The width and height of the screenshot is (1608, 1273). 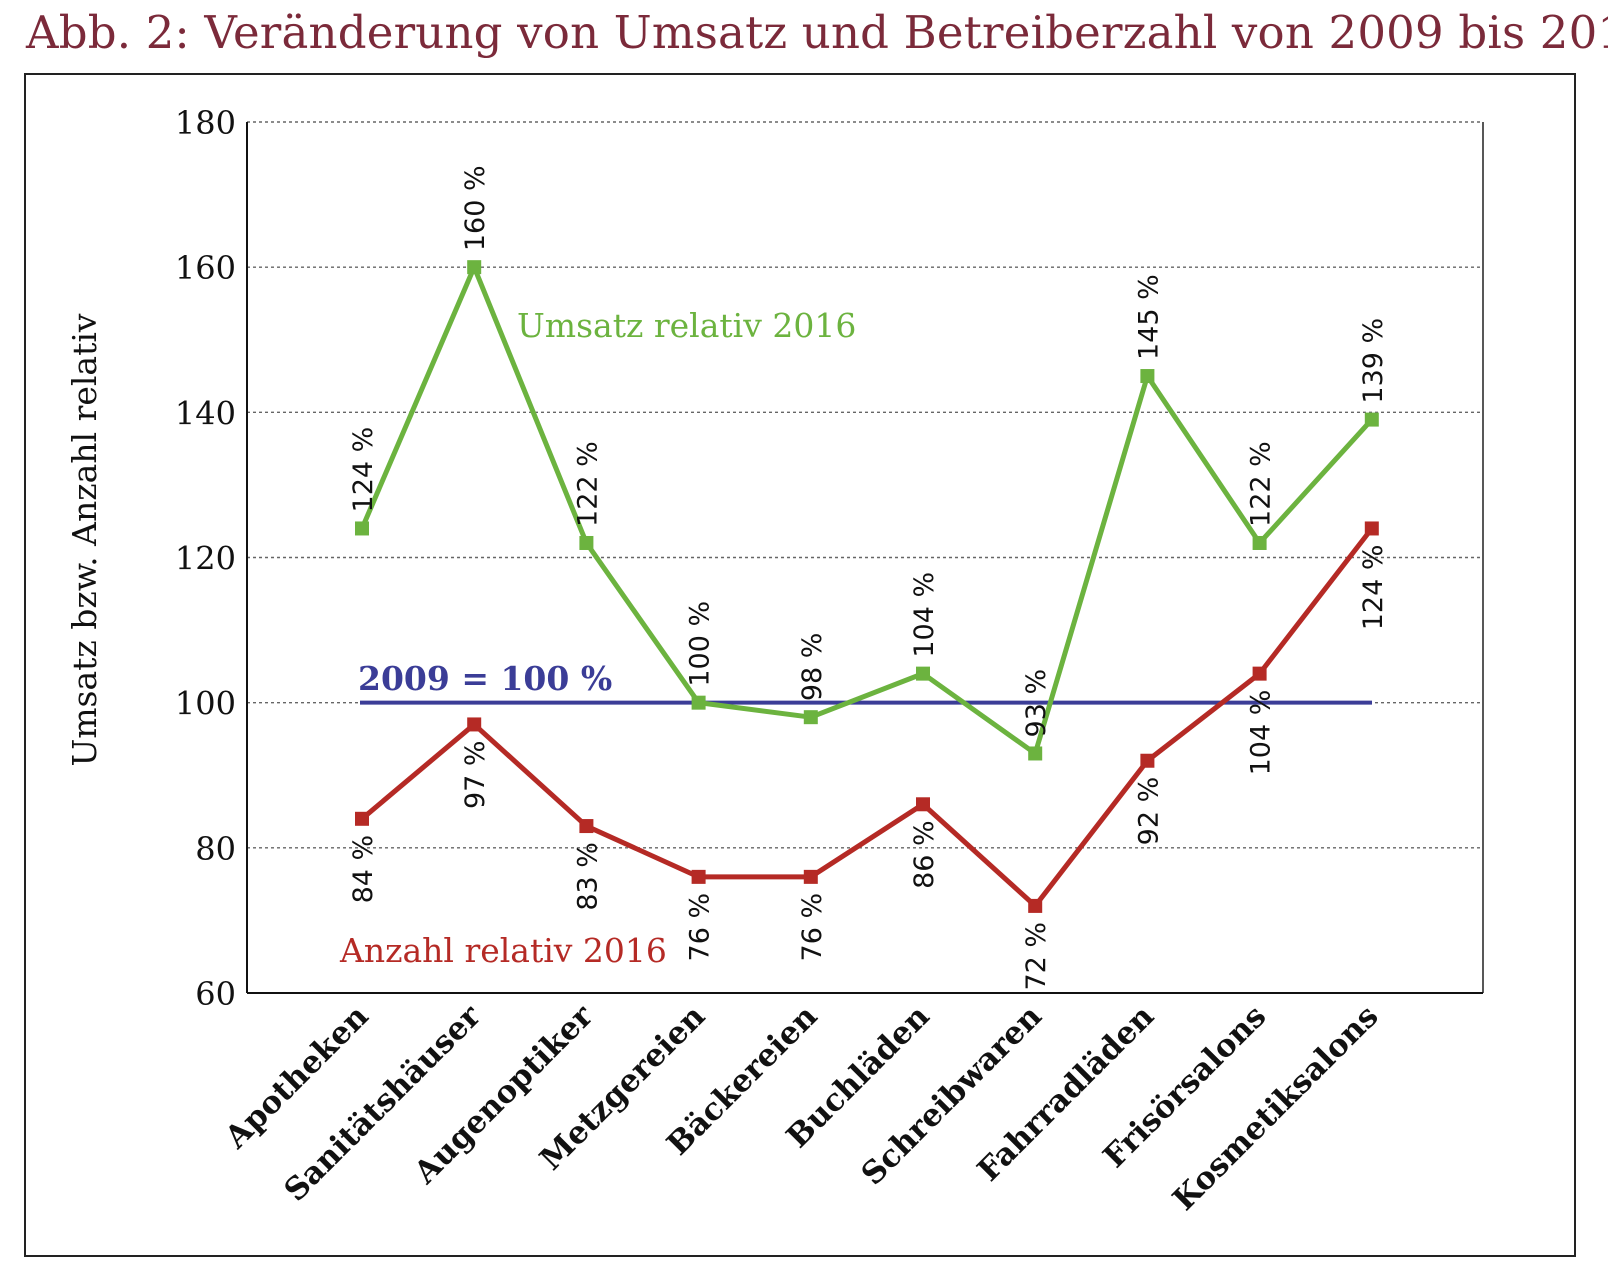 I want to click on data-label: 145 %, so click(x=1148, y=317).